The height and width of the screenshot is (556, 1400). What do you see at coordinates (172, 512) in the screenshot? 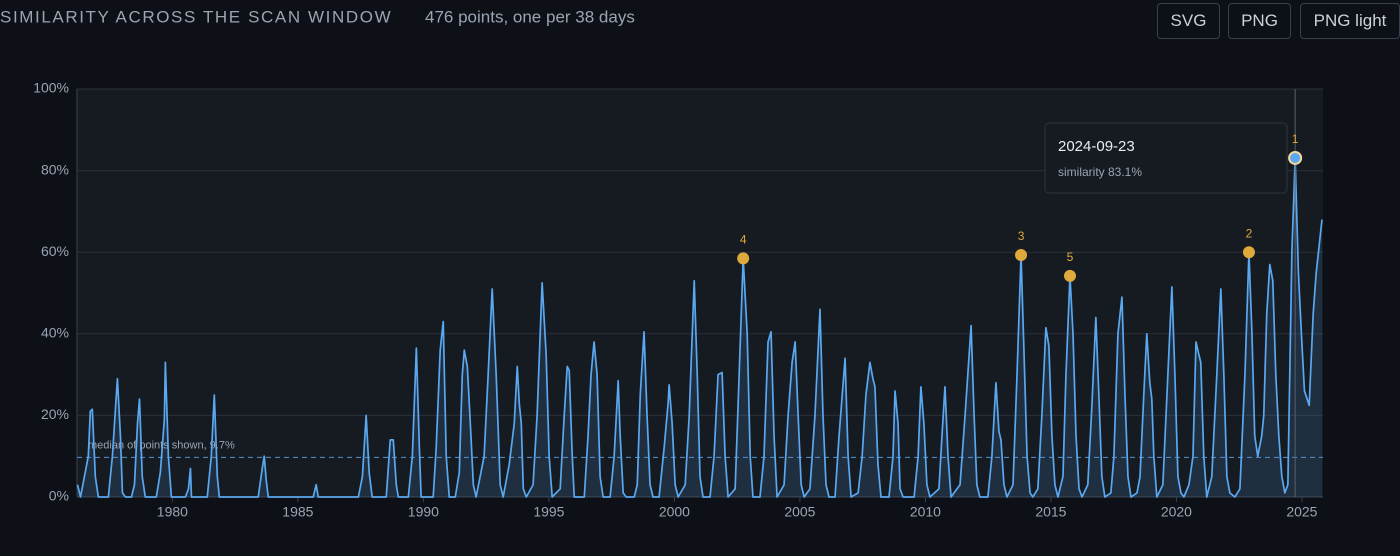
I see `x-tick-label: 1980` at bounding box center [172, 512].